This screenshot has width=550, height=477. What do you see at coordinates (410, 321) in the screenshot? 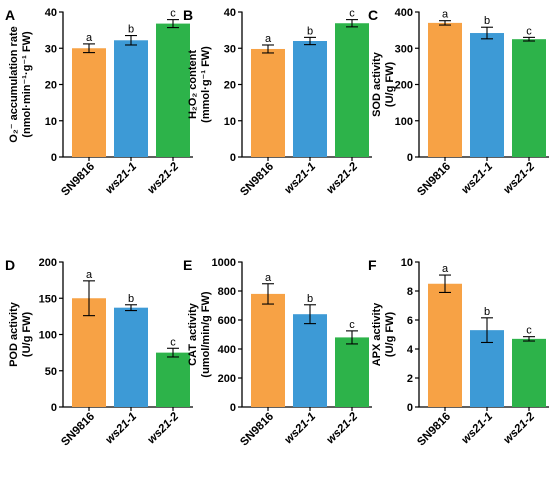
I see `y-tick-label: 6` at bounding box center [410, 321].